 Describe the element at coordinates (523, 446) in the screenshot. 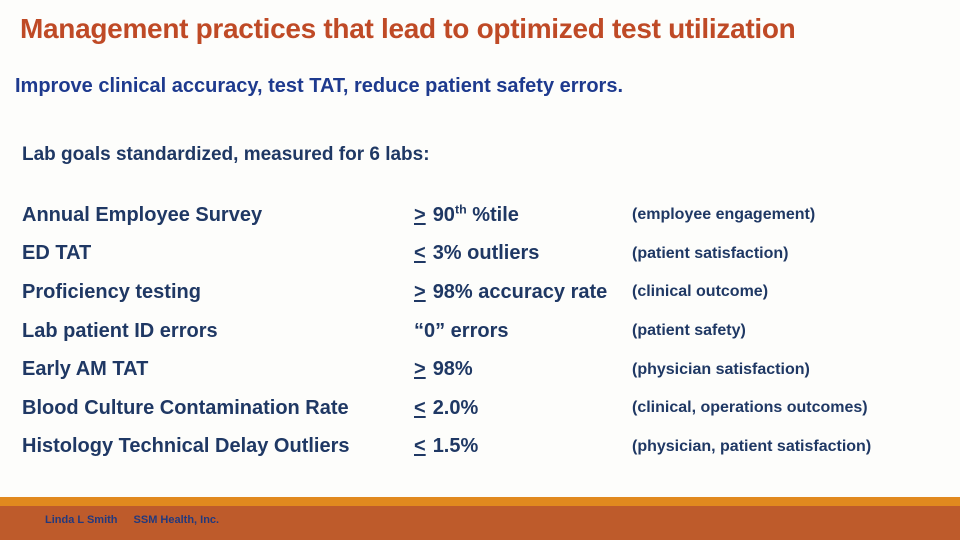

I see `goal-target: <1.5%` at that location.